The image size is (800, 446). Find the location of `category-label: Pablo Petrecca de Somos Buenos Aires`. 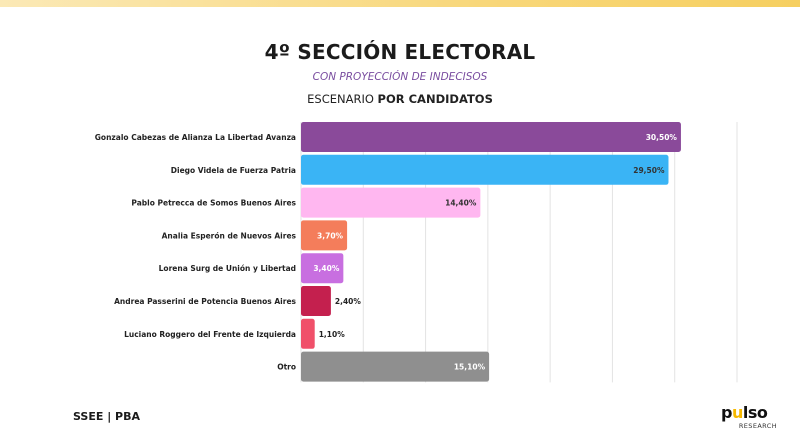

category-label: Pablo Petrecca de Somos Buenos Aires is located at coordinates (213, 203).